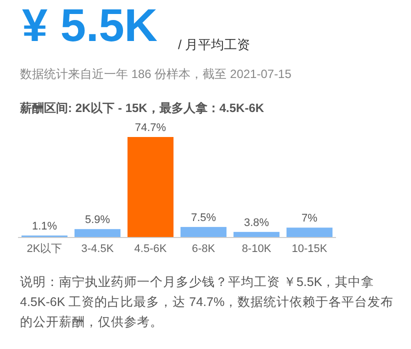 This screenshot has height=349, width=411. I want to click on x-tick-label: 8-10K, so click(257, 249).